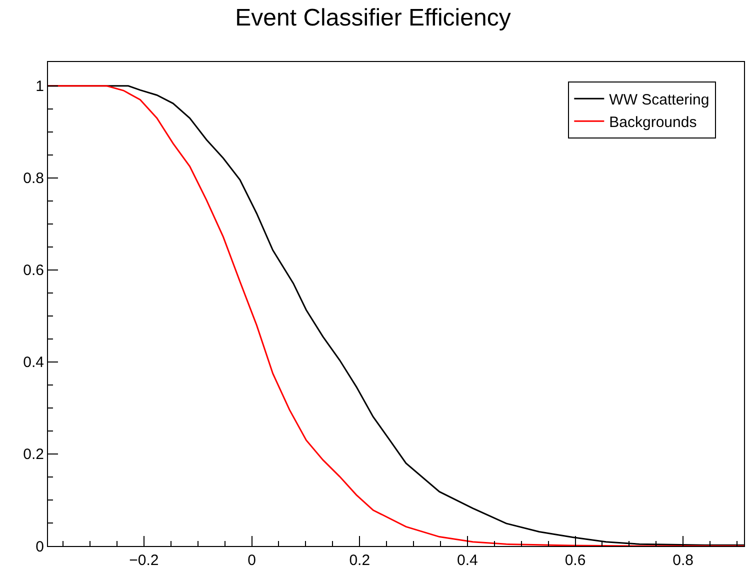  Describe the element at coordinates (40, 547) in the screenshot. I see `y-tick-label: 0` at that location.